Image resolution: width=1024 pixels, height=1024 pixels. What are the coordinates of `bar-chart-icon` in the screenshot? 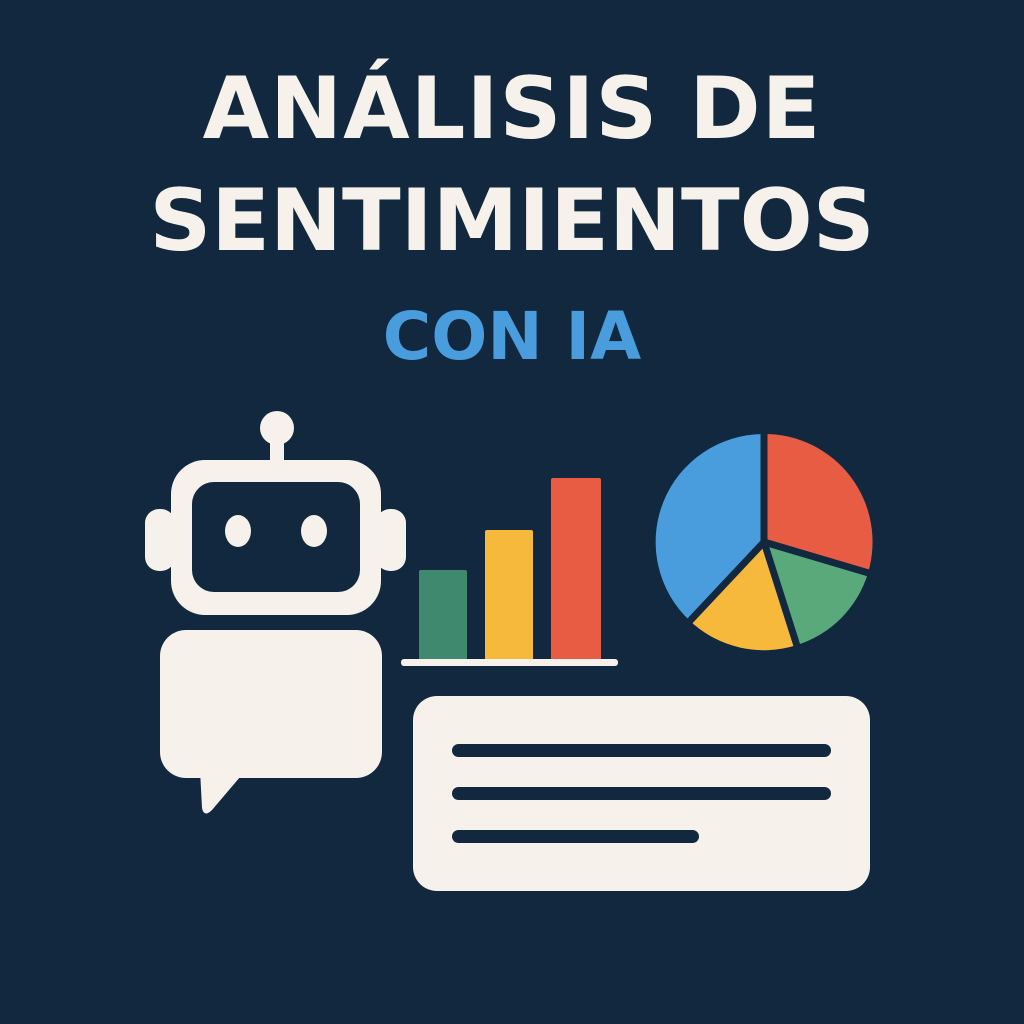 It's located at (509, 572).